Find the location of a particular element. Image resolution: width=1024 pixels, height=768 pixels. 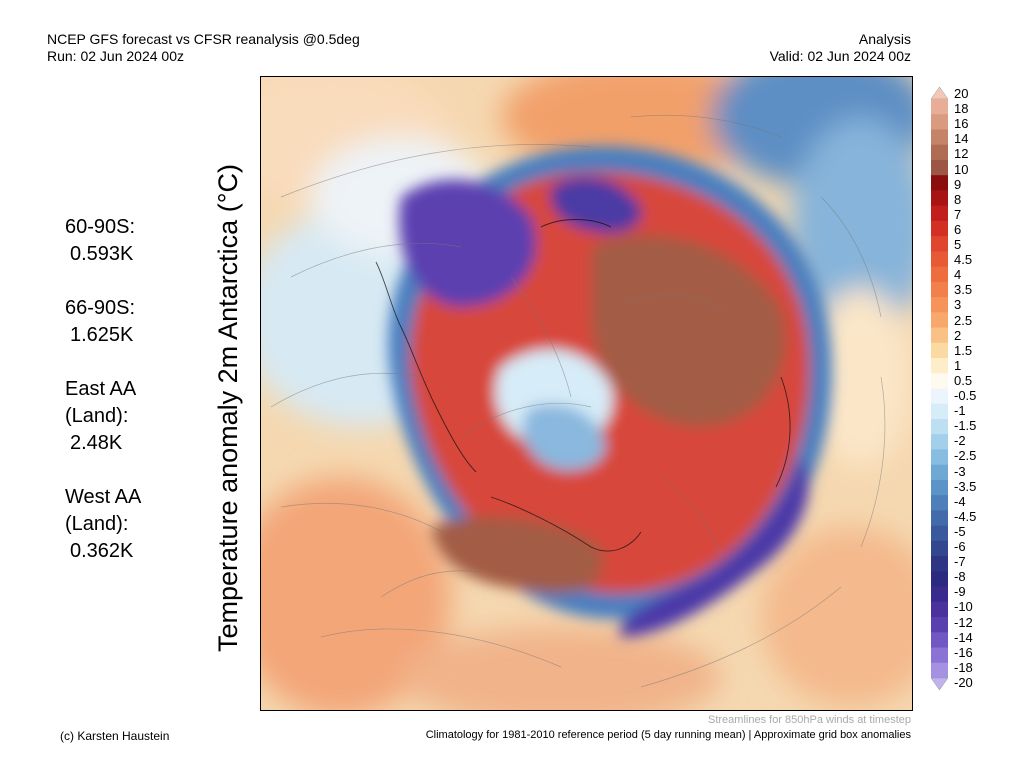

colorbar-label: 1 is located at coordinates (958, 365).